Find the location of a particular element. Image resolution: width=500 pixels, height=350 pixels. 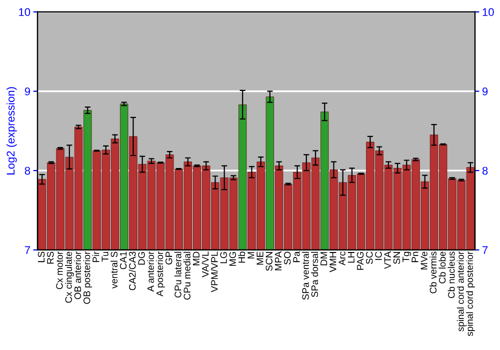

y2-tick-label: 10 is located at coordinates (488, 12).